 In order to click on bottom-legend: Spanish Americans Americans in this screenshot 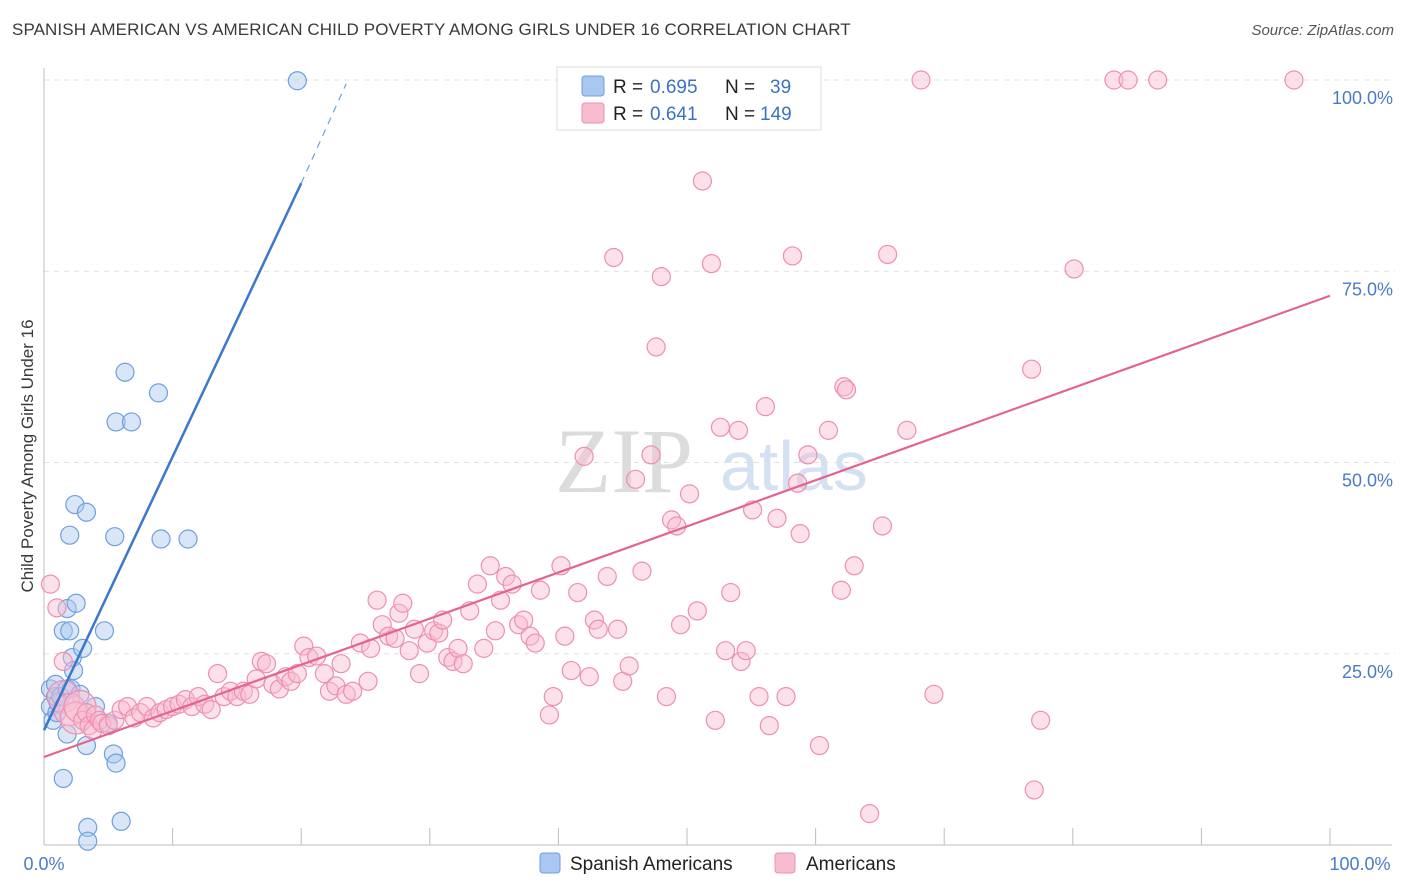, I will do `click(717, 863)`.